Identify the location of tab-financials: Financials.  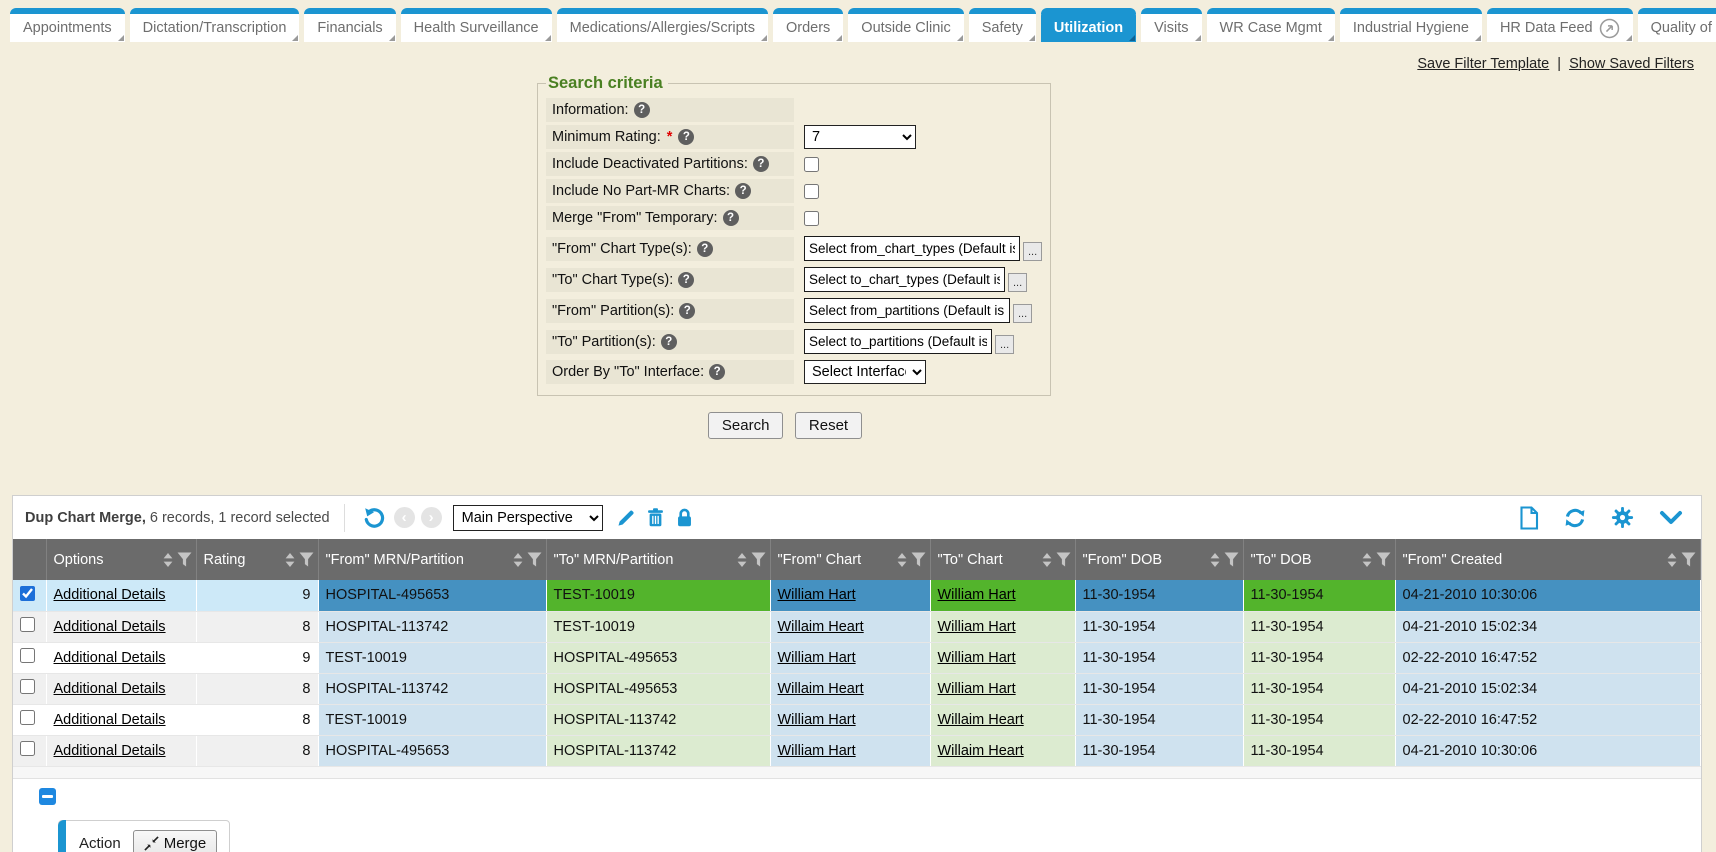
(350, 25).